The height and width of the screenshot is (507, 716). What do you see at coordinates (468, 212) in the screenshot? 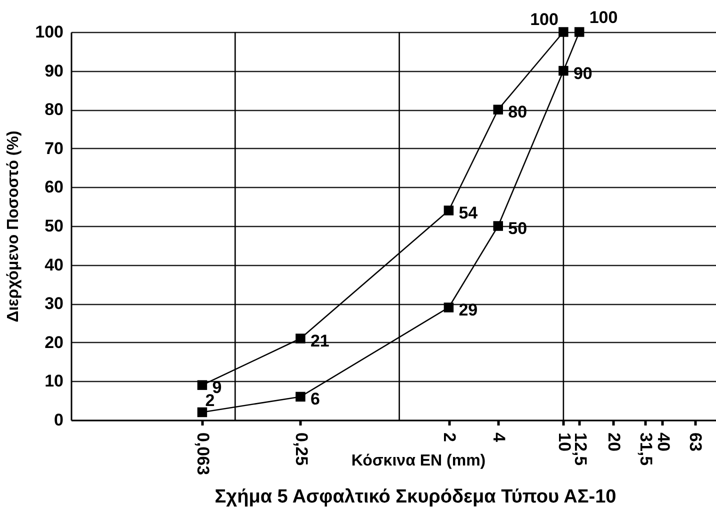
I see `data-label: 54` at bounding box center [468, 212].